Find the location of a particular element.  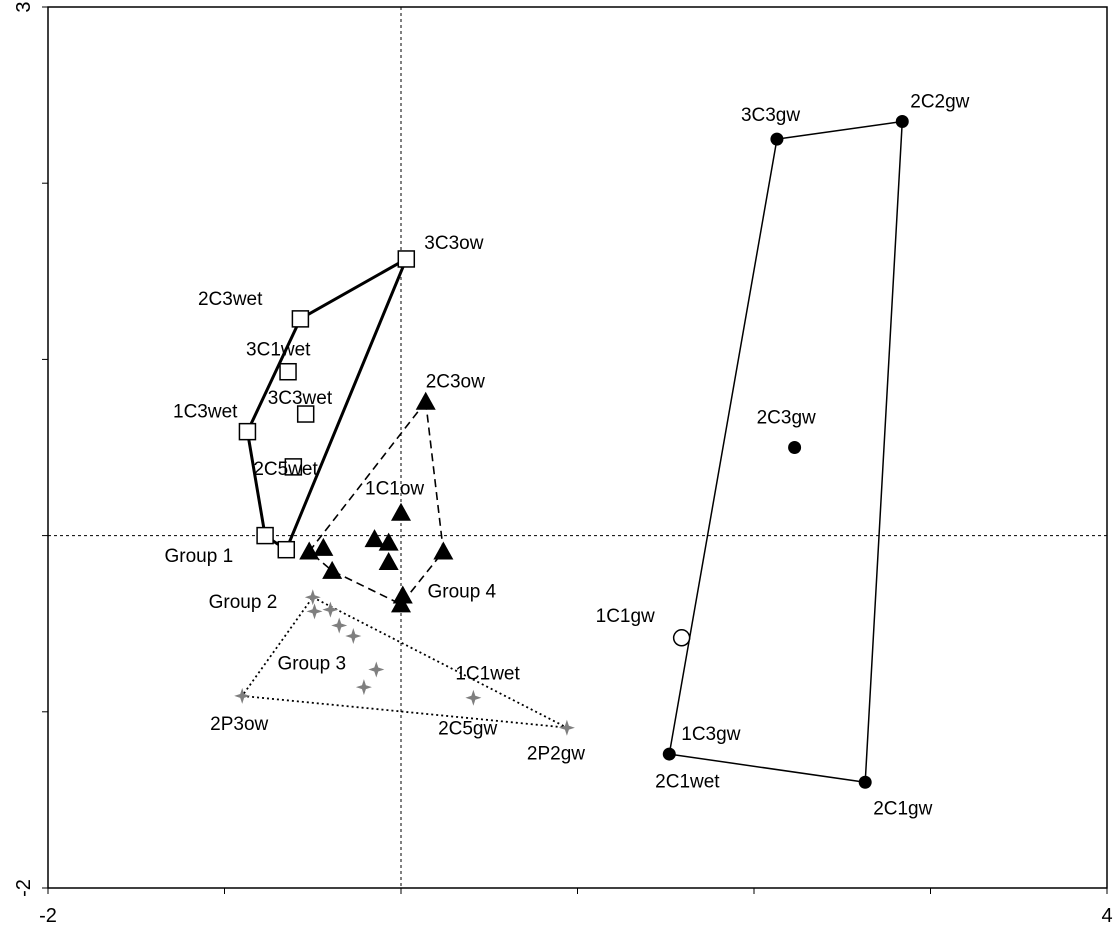

point-label: 2C5wet is located at coordinates (285, 469).